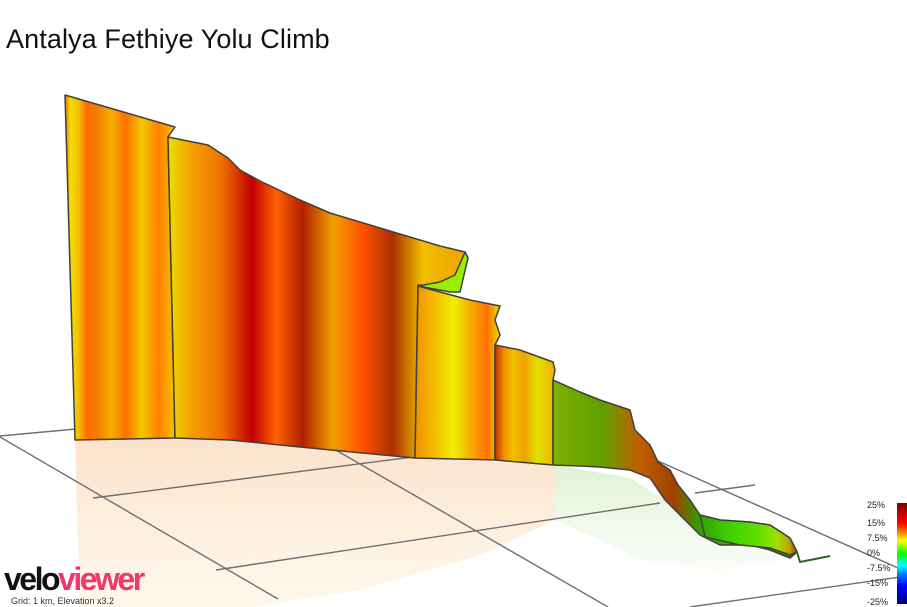 This screenshot has height=607, width=907. Describe the element at coordinates (168, 39) in the screenshot. I see `page-title: Antalya Fethiye Yolu Climb` at that location.